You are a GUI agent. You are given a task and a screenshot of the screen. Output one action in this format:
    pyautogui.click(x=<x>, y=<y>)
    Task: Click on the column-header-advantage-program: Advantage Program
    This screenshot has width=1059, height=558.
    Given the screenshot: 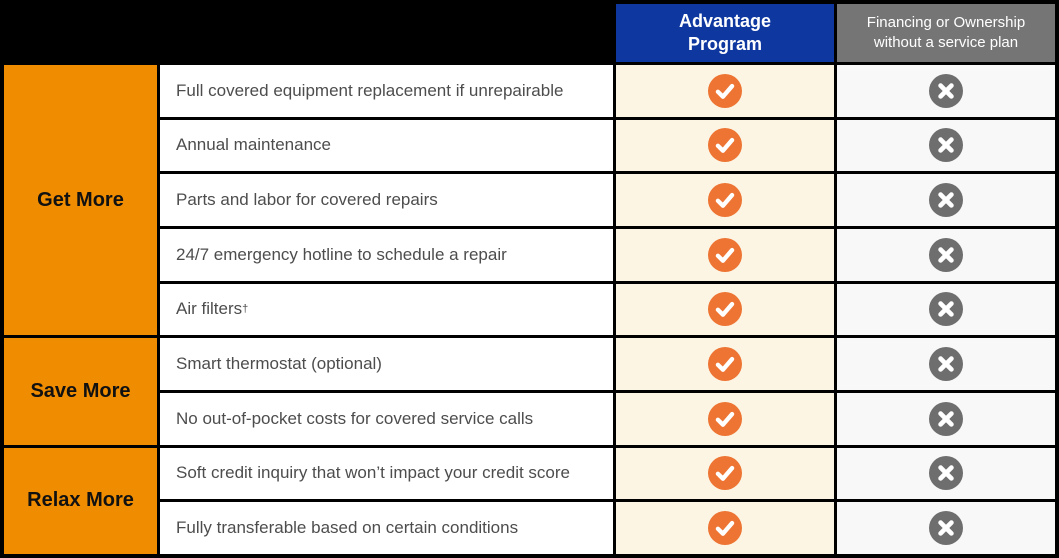 What is the action you would take?
    pyautogui.click(x=725, y=33)
    